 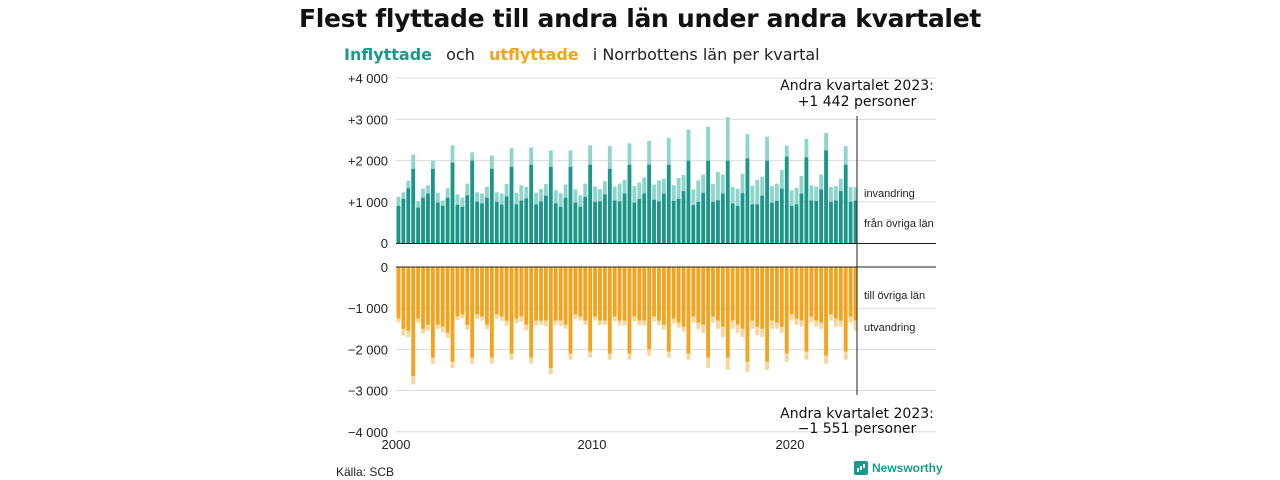 I want to click on source-note: Källa: SCB, so click(x=365, y=472).